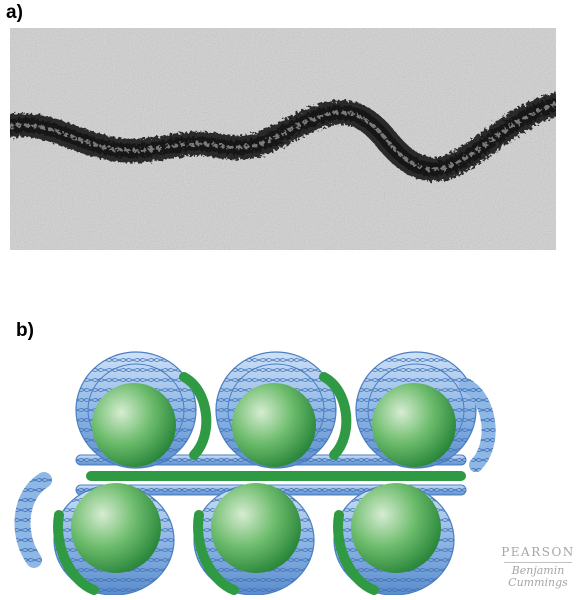 The width and height of the screenshot is (578, 600). I want to click on panel-a-label: a), so click(14, 12).